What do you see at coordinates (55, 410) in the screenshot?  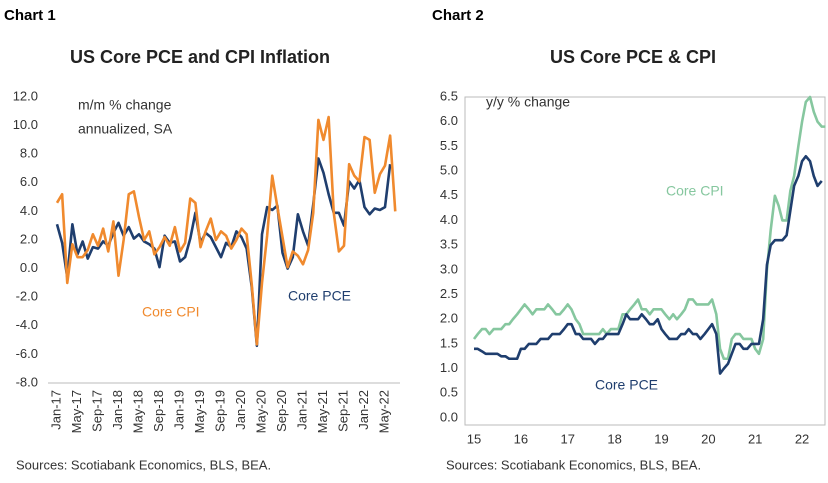 I see `x-tick-label: Jan-17` at bounding box center [55, 410].